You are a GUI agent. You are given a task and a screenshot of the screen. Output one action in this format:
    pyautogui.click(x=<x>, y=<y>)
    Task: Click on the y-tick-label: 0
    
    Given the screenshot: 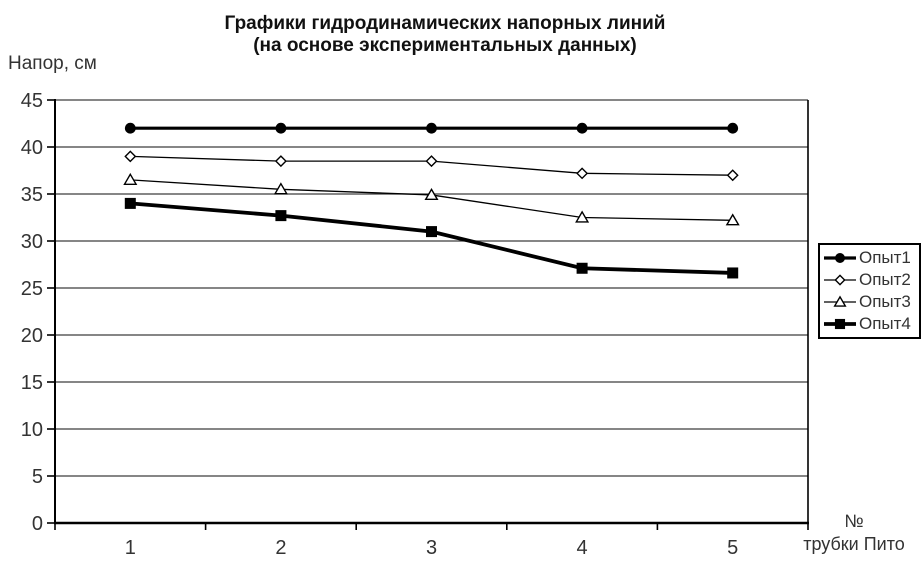 What is the action you would take?
    pyautogui.click(x=37, y=524)
    